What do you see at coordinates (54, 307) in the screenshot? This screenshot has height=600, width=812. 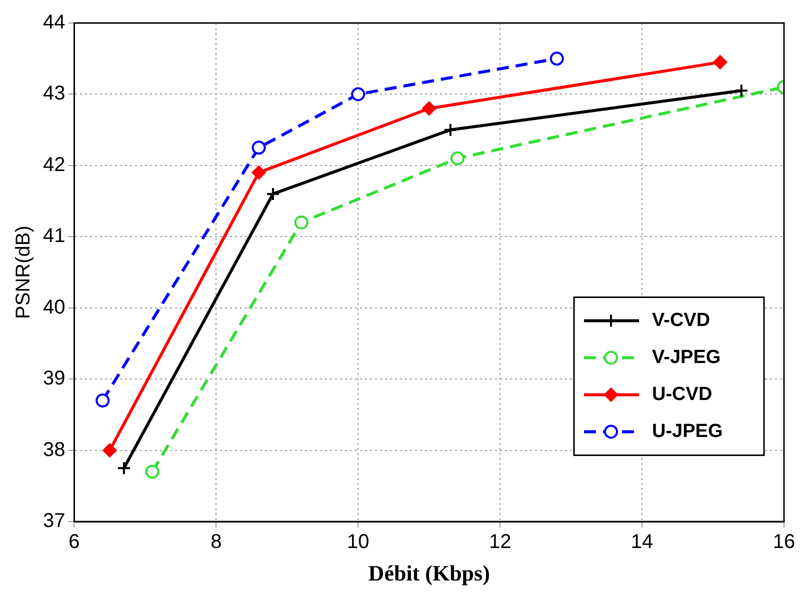 I see `y-tick-label: 40` at bounding box center [54, 307].